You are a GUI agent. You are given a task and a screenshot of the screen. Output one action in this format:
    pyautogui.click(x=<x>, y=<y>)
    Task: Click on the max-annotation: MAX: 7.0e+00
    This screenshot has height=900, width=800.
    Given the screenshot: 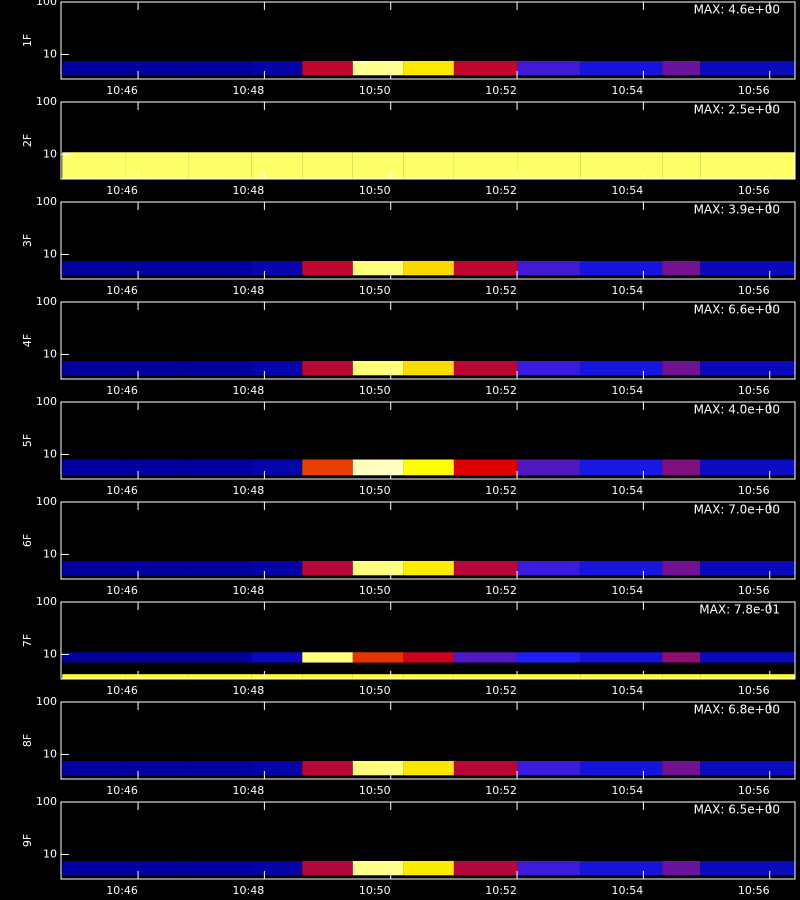 What is the action you would take?
    pyautogui.click(x=737, y=510)
    